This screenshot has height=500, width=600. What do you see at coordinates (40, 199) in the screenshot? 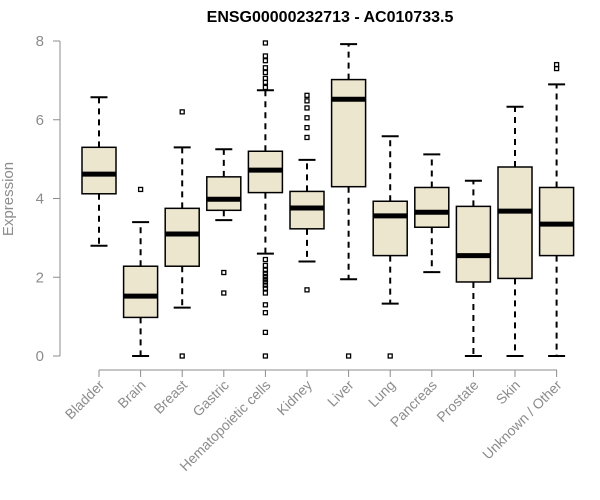
I see `y-tick-label: 4` at bounding box center [40, 199].